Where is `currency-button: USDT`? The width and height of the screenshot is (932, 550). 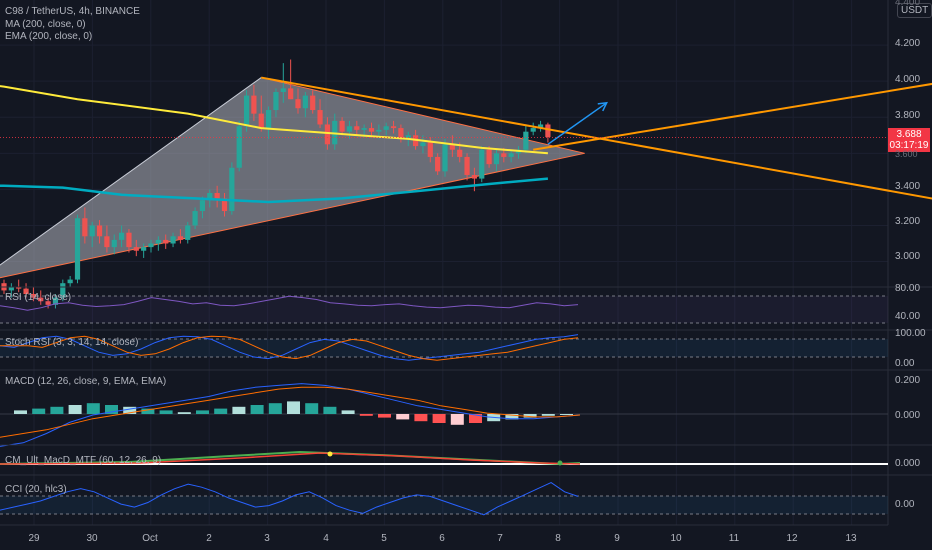
currency-button: USDT is located at coordinates (914, 10).